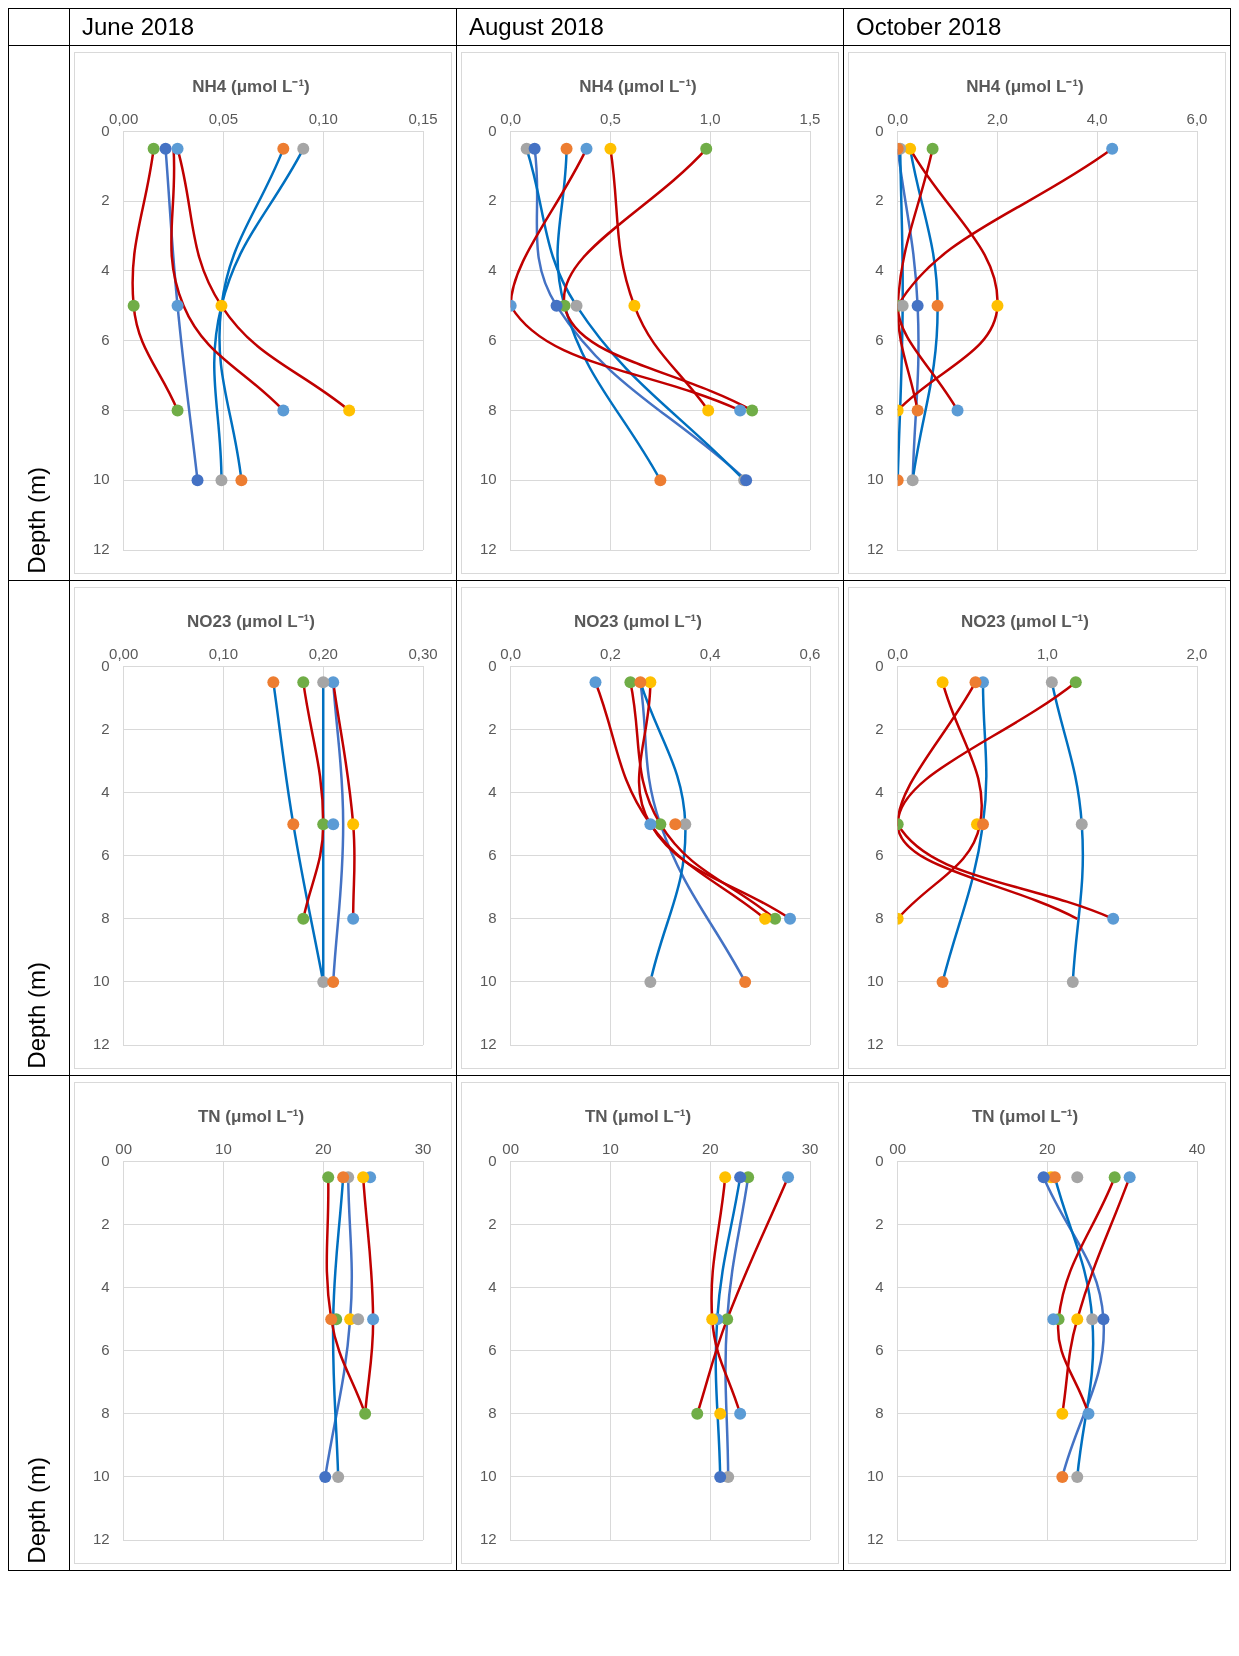 This screenshot has width=1239, height=1656. Describe the element at coordinates (1197, 1148) in the screenshot. I see `x-tick-label: 40` at that location.